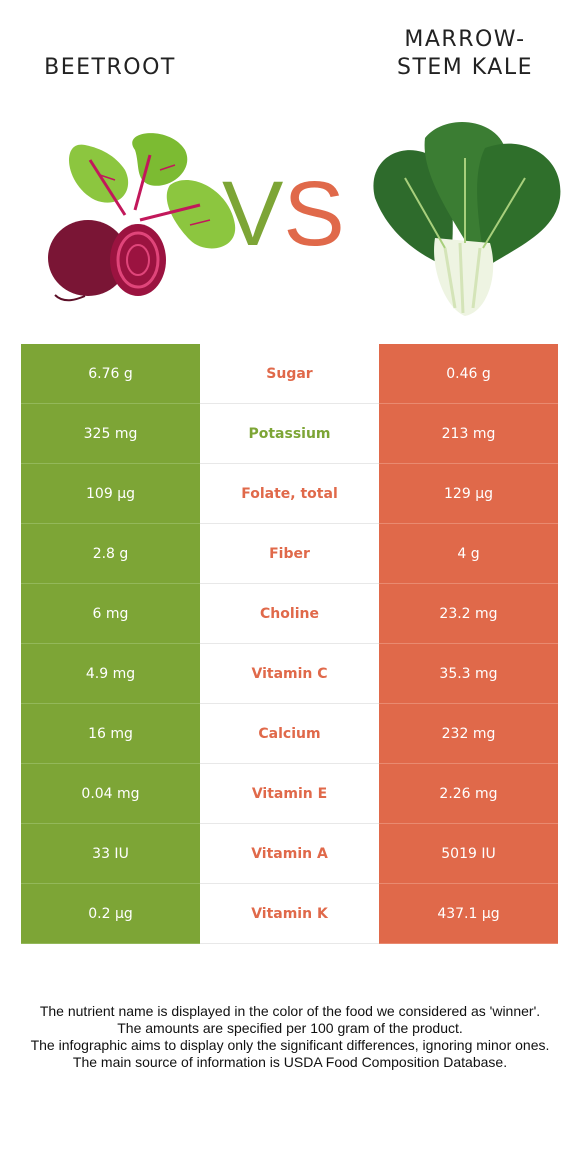  Describe the element at coordinates (110, 494) in the screenshot. I see `beetroot-value: 109 µg` at that location.